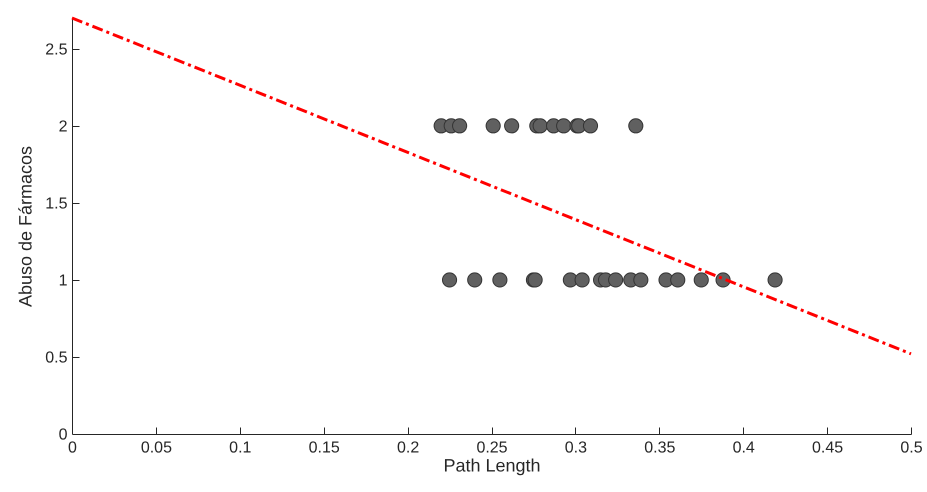 This screenshot has height=492, width=927. What do you see at coordinates (492, 448) in the screenshot?
I see `x-tick-label: 0.25` at bounding box center [492, 448].